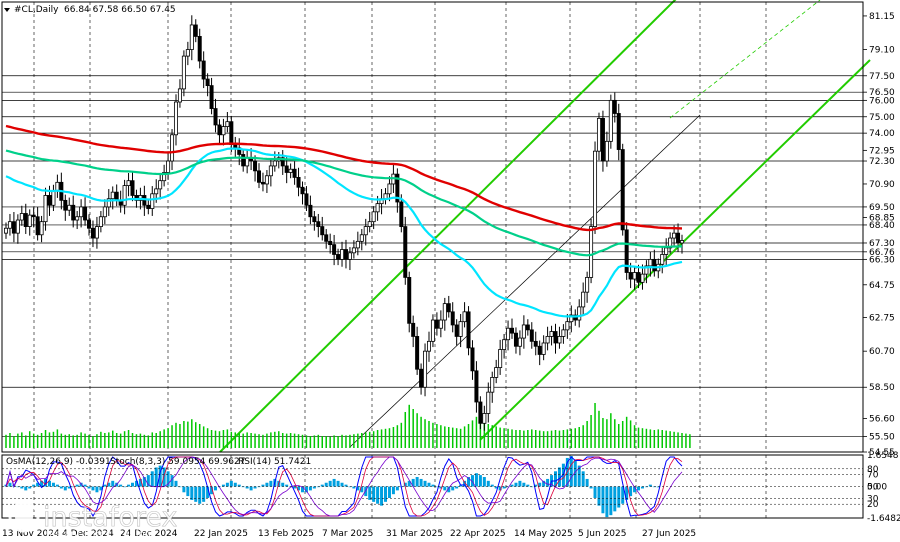  What do you see at coordinates (177, 462) in the screenshot?
I see `stoch-label: Stoch(8,3,3) 59.0954 69.9627` at bounding box center [177, 462].